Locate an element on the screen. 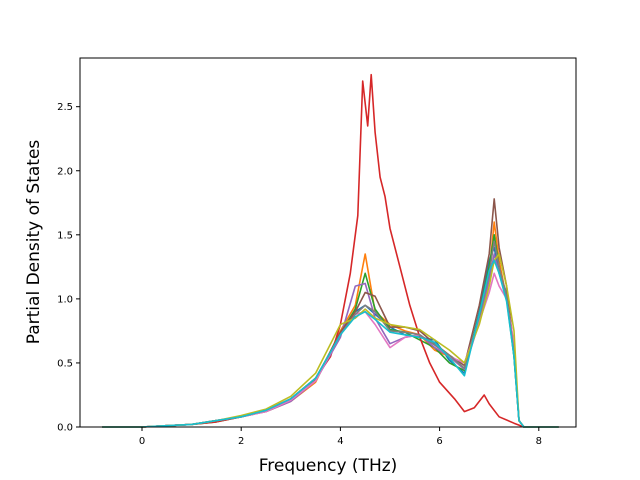 The width and height of the screenshot is (640, 480). x-tick-label-0: 0 is located at coordinates (142, 441).